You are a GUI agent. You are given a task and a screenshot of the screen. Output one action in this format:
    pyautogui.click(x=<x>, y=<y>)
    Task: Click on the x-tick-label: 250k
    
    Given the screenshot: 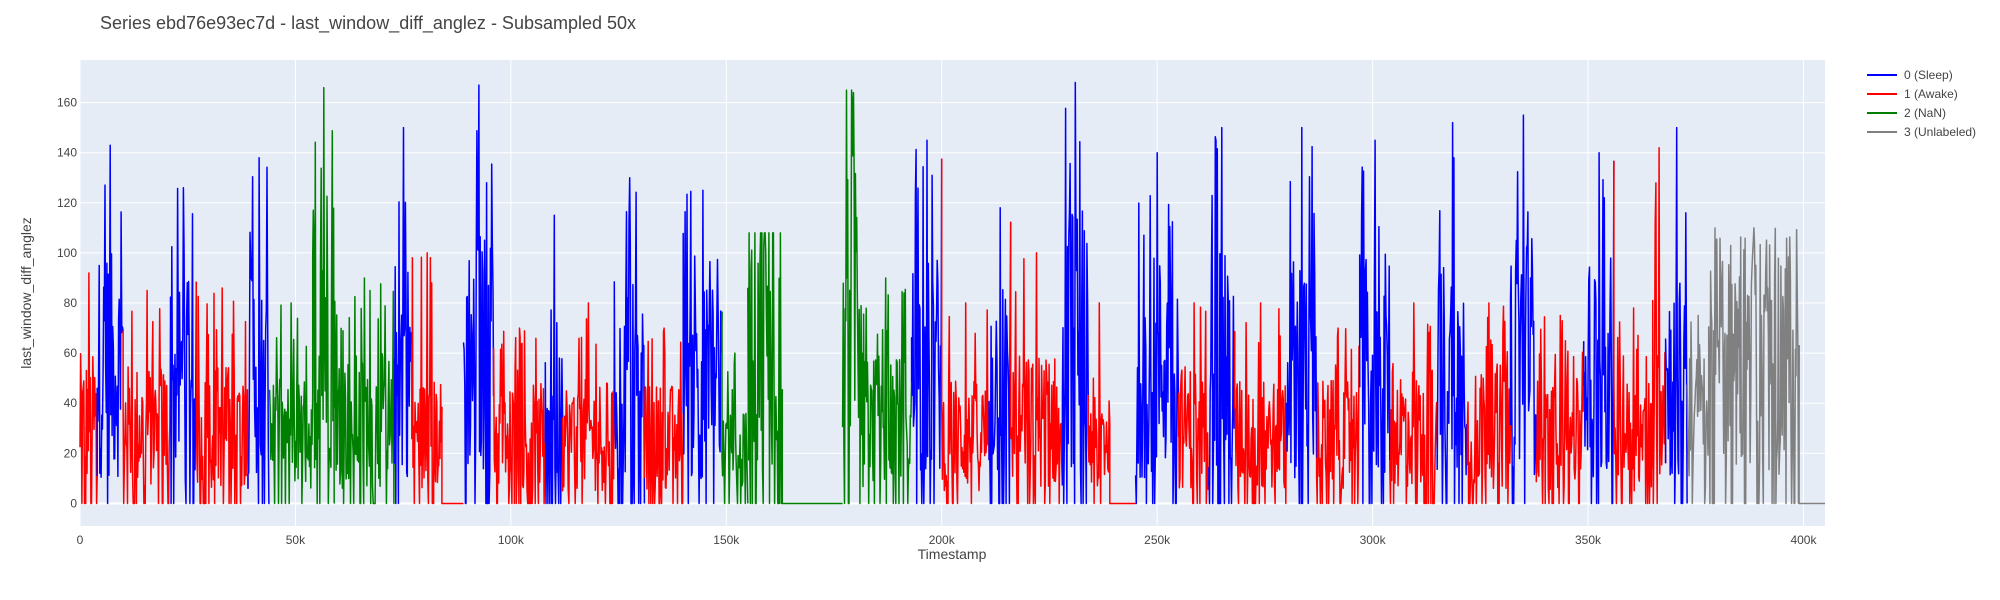 What is the action you would take?
    pyautogui.click(x=1157, y=540)
    